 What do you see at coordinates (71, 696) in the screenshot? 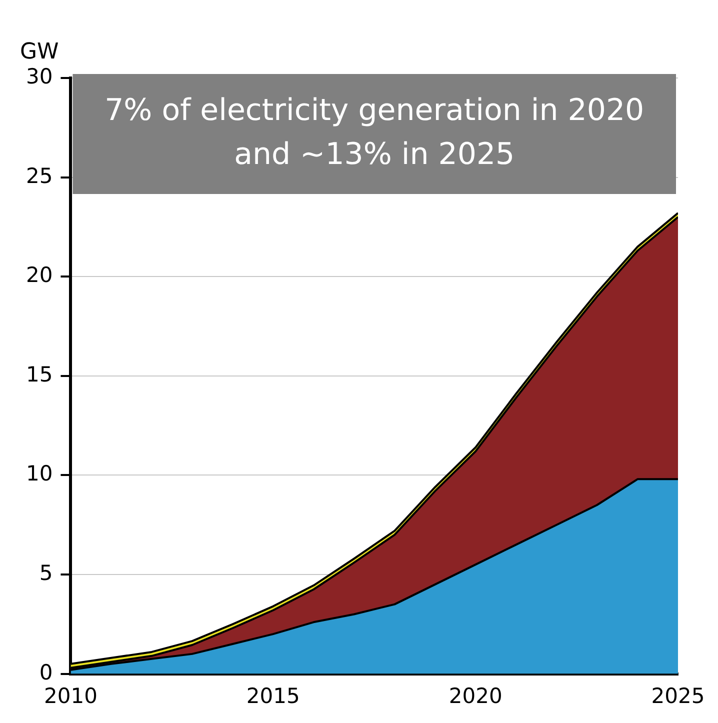
I see `x-tick-label: 2010` at bounding box center [71, 696].